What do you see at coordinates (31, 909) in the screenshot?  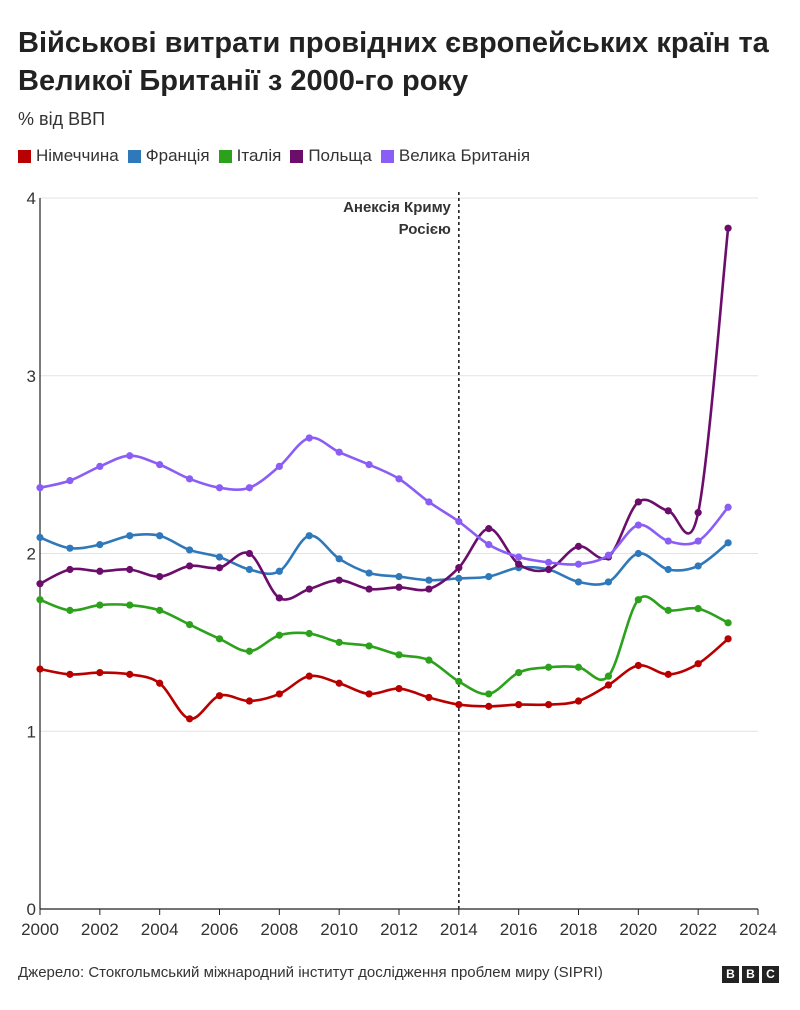 I see `y-tick-label: 0` at bounding box center [31, 909].